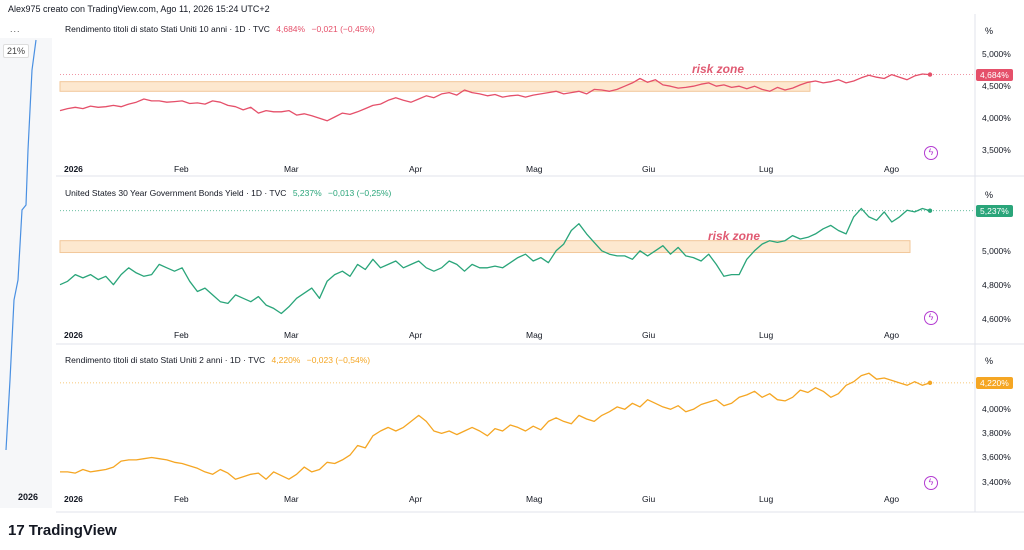 This screenshot has width=1024, height=550. Describe the element at coordinates (996, 481) in the screenshot. I see `panel3-ytick: 3,400%` at that location.